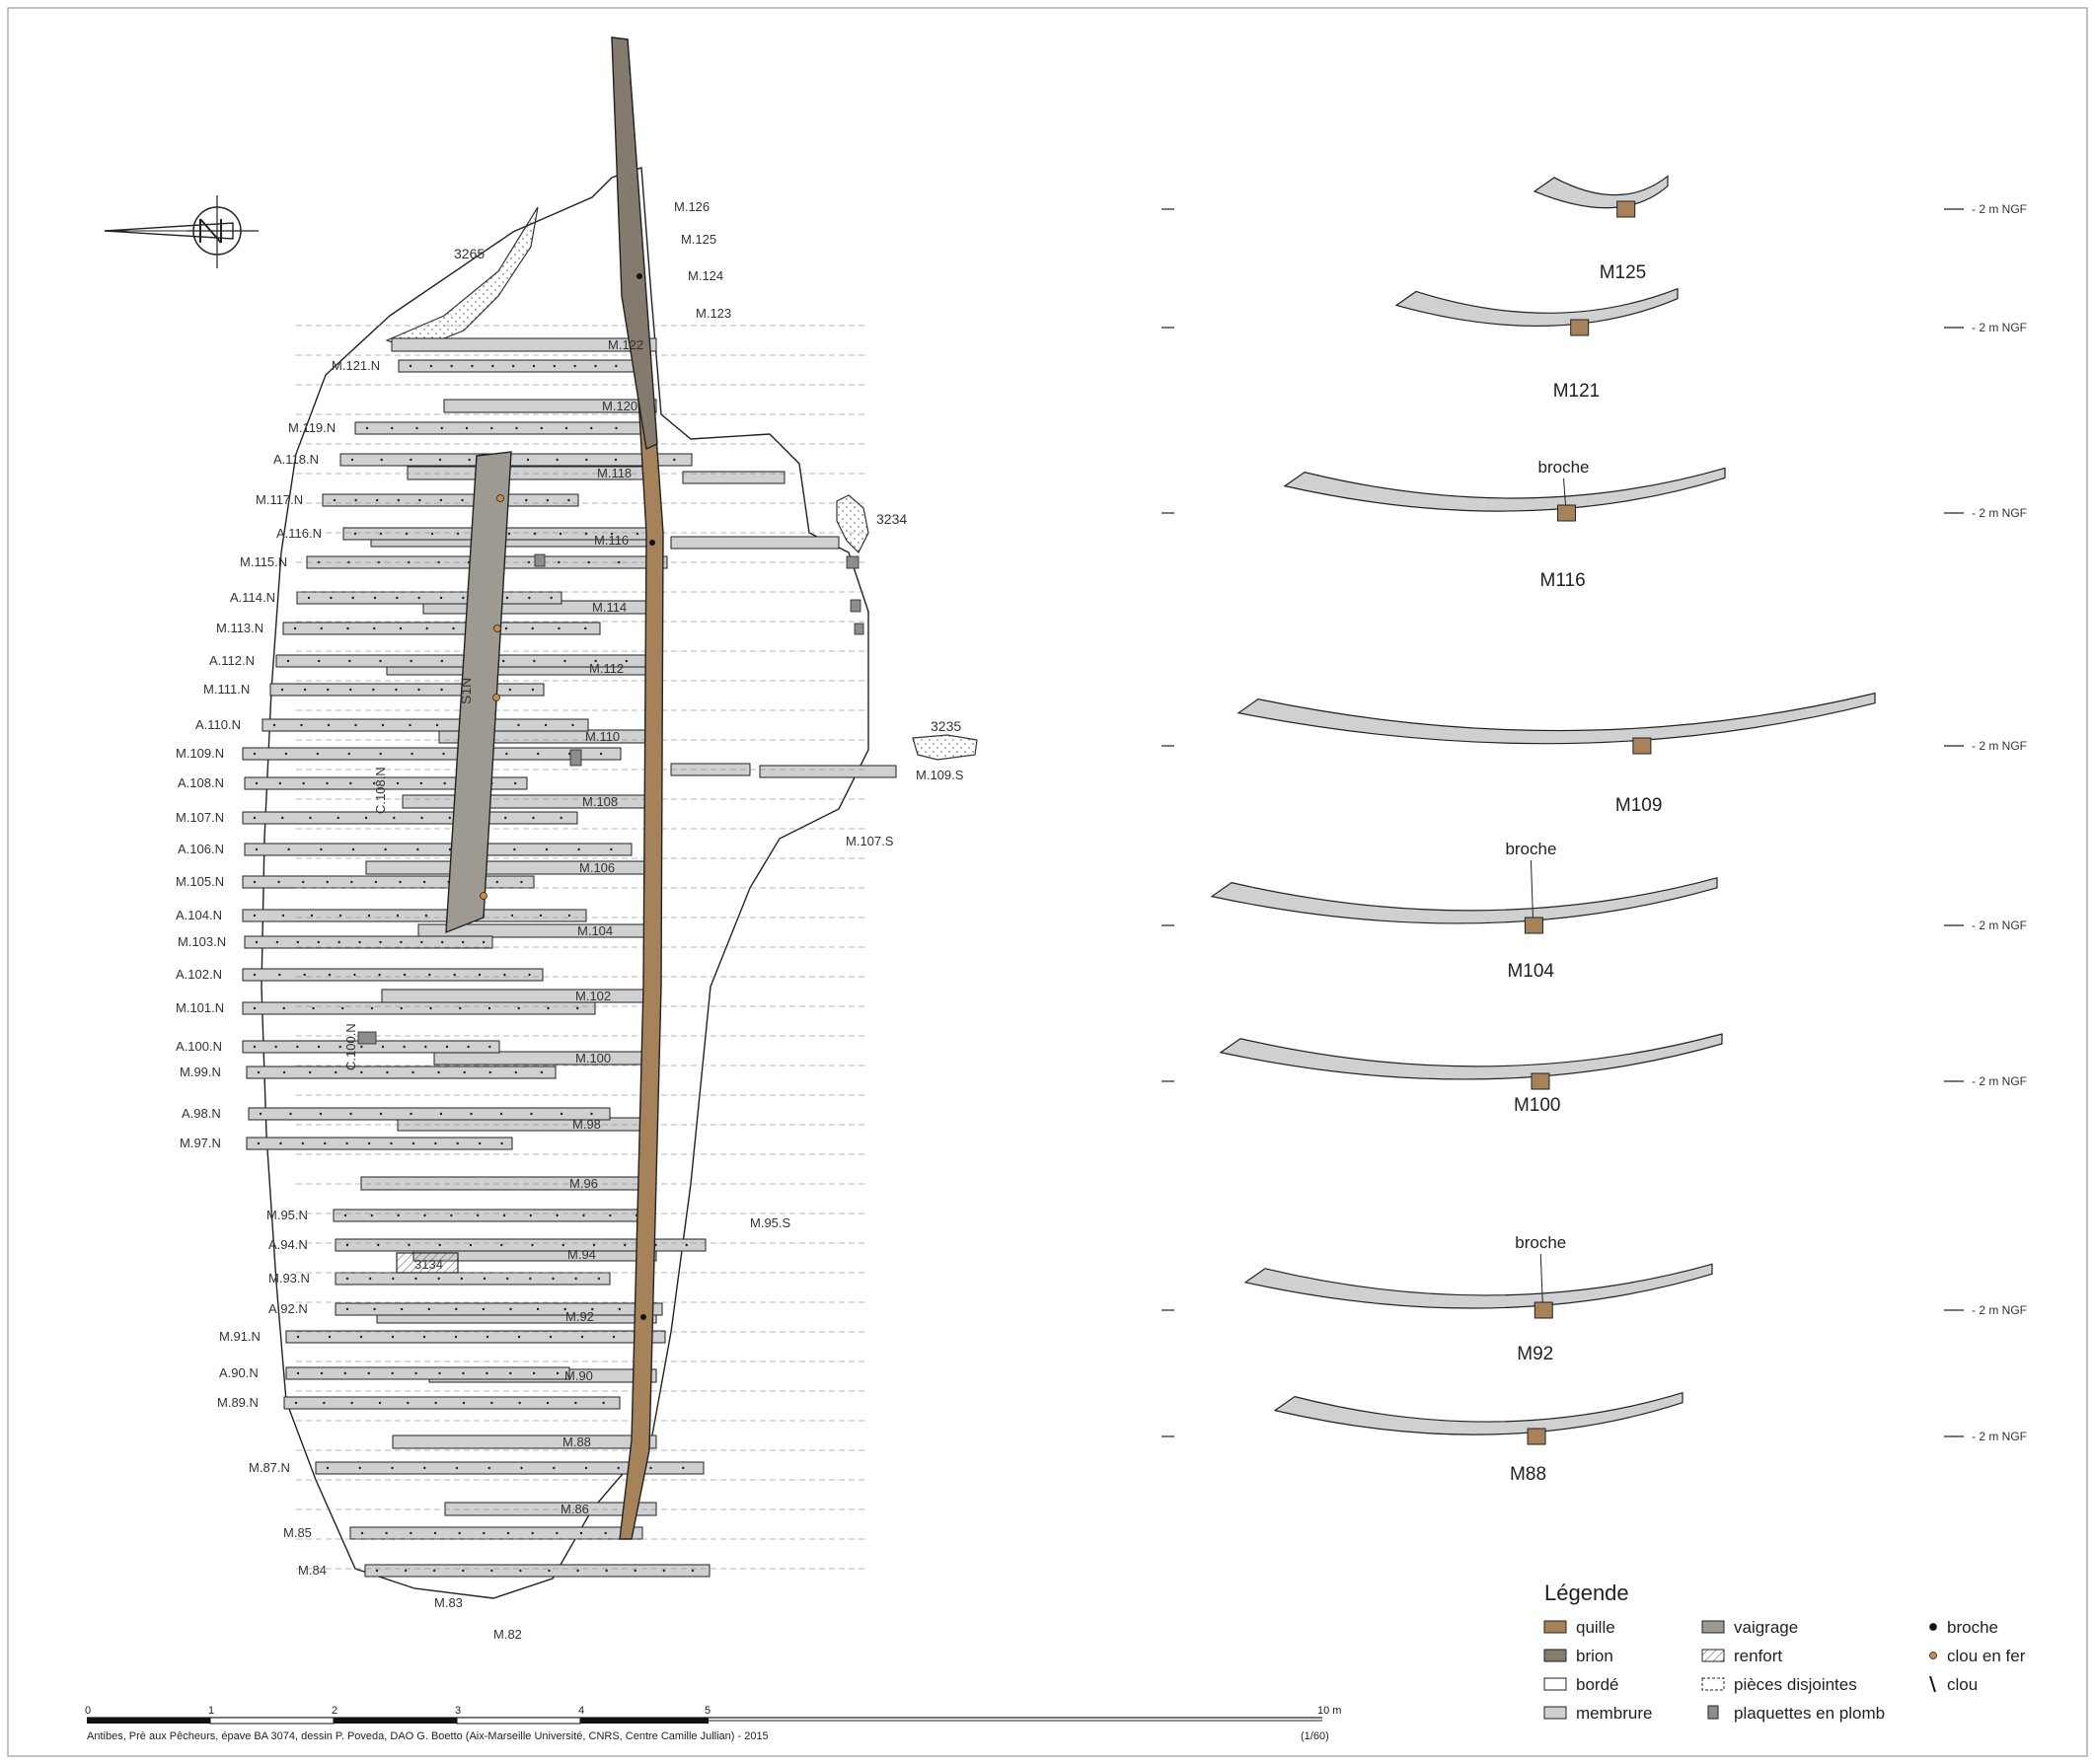  What do you see at coordinates (620, 406) in the screenshot?
I see `keel-frame-label: M.120` at bounding box center [620, 406].